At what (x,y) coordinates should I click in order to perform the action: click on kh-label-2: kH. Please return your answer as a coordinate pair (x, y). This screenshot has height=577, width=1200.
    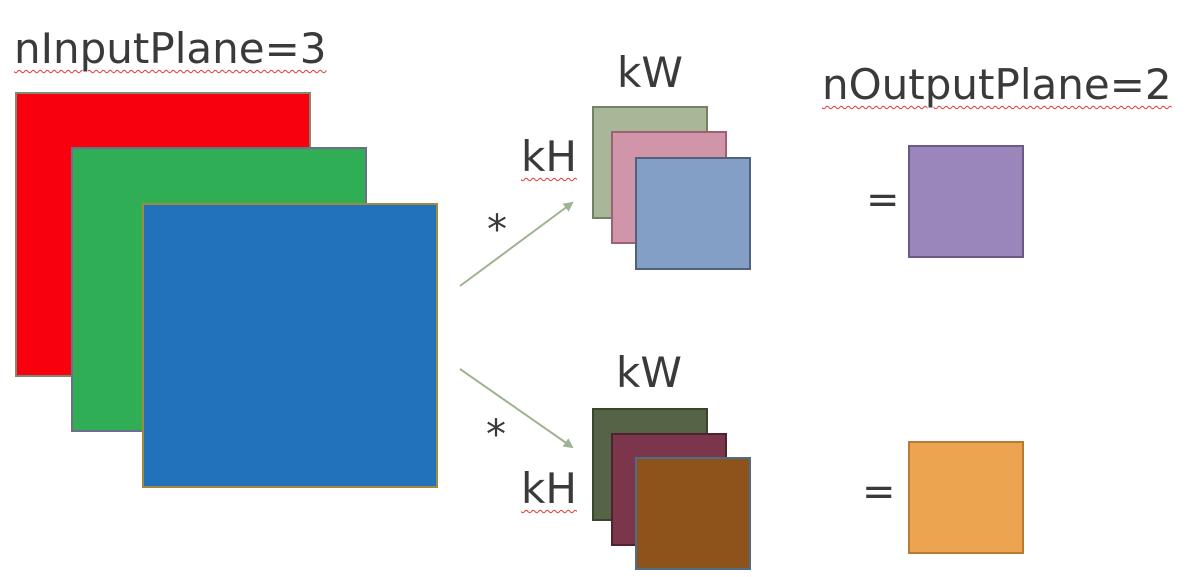
    Looking at the image, I should click on (549, 488).